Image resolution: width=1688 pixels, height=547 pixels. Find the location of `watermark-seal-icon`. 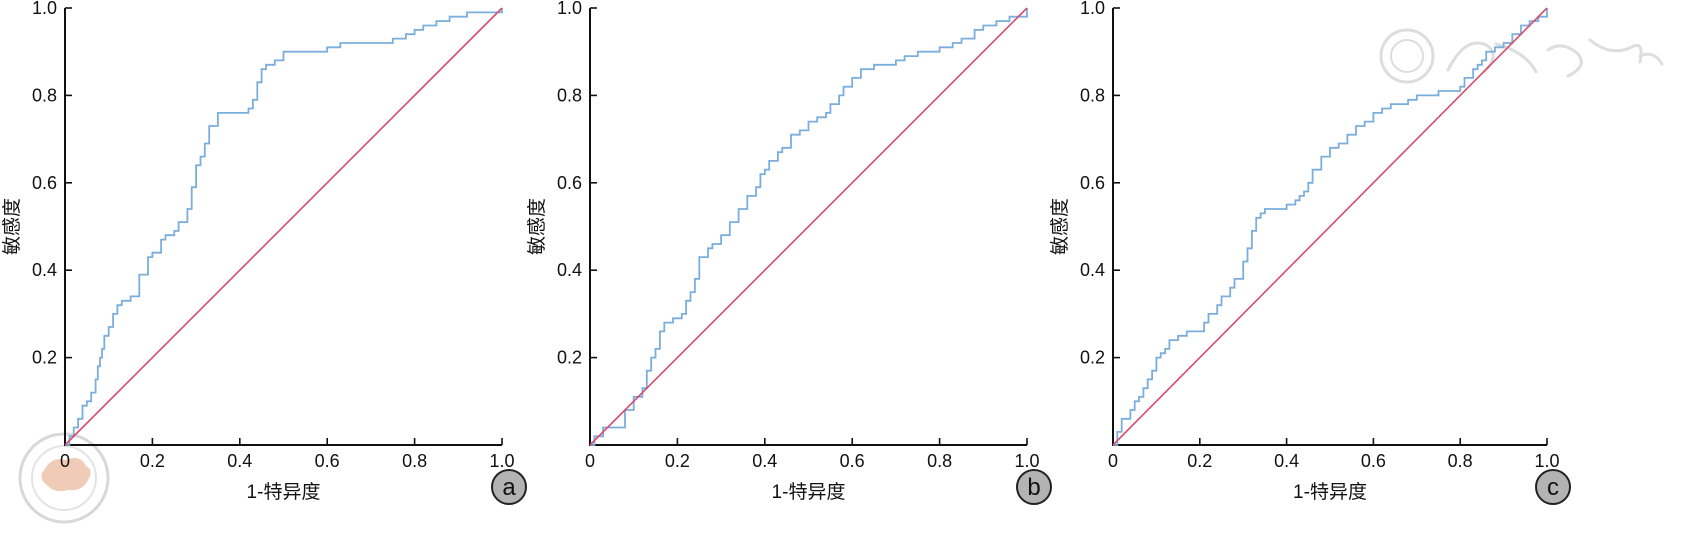

watermark-seal-icon is located at coordinates (1407, 56).